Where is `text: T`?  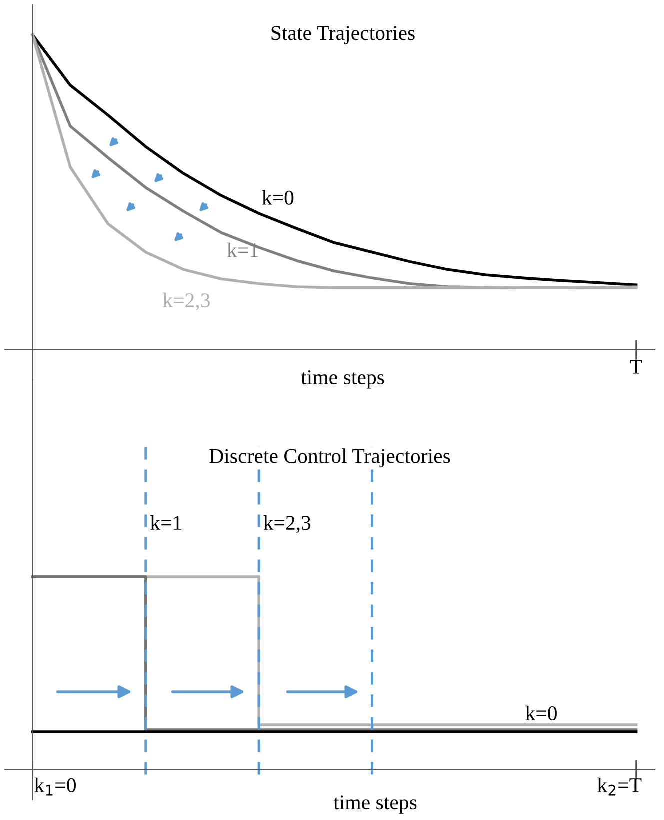 text: T is located at coordinates (636, 367).